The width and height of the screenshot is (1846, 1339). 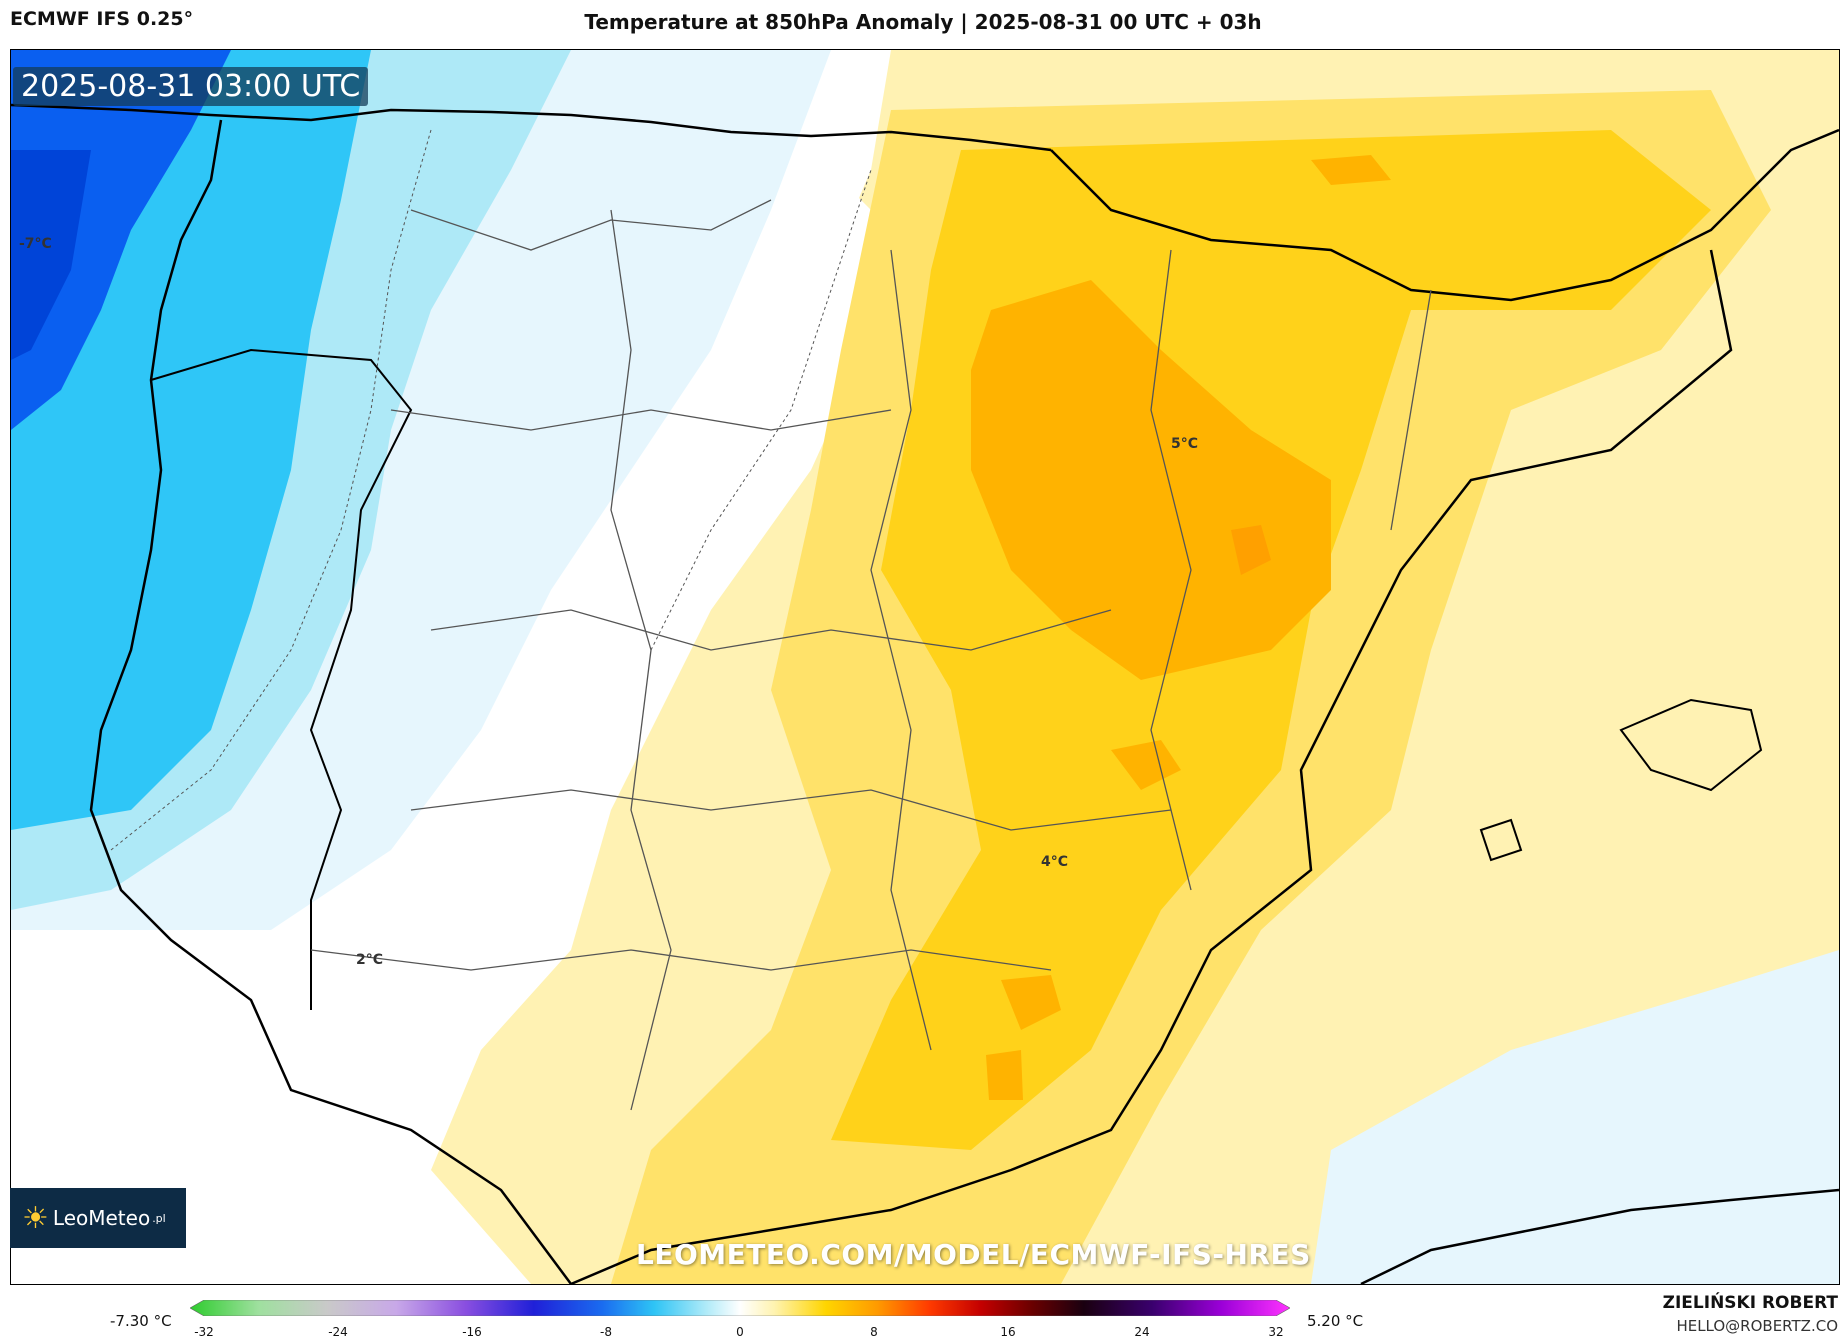 I want to click on colorbar-bar, so click(x=740, y=1308).